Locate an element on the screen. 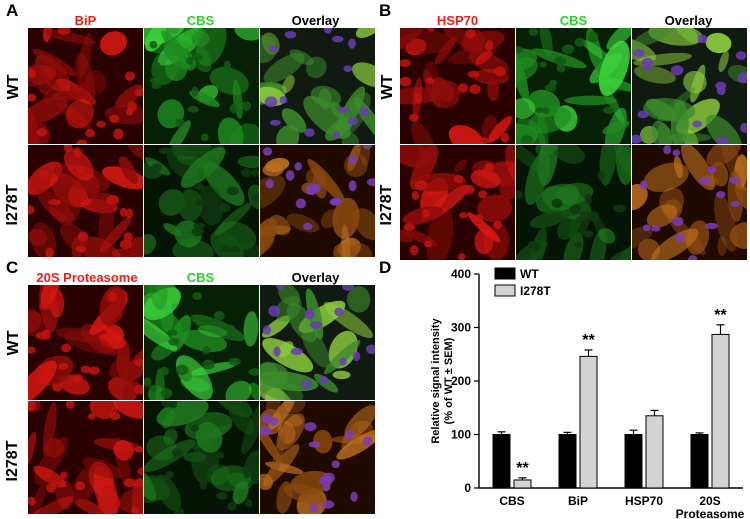  panel-c-title-20s-proteasome: 20S Proteasome is located at coordinates (87, 277).